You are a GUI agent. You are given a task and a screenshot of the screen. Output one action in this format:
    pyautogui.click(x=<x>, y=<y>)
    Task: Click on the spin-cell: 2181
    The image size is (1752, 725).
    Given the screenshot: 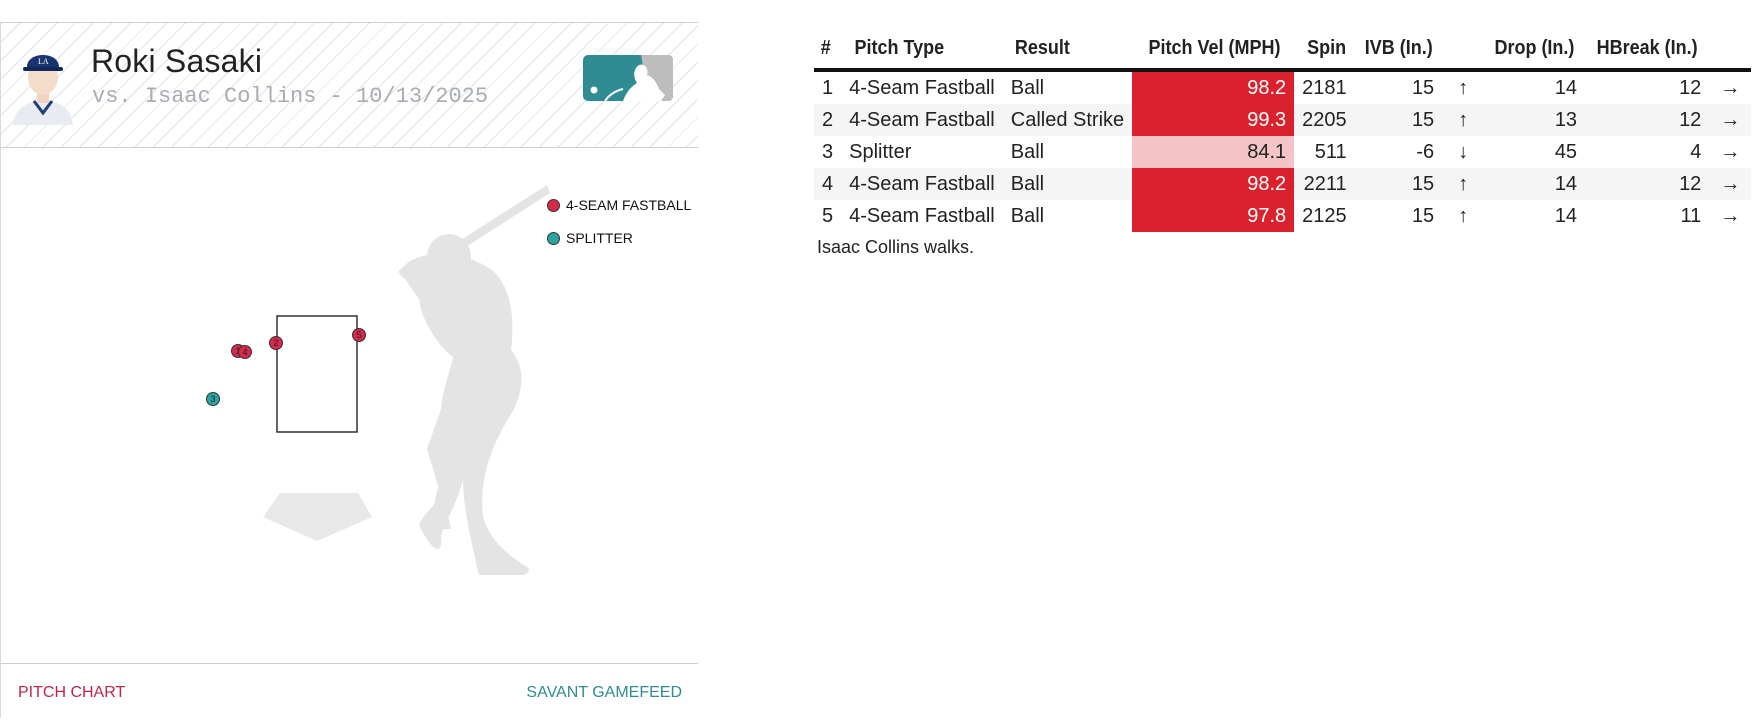 What is the action you would take?
    pyautogui.click(x=1324, y=87)
    